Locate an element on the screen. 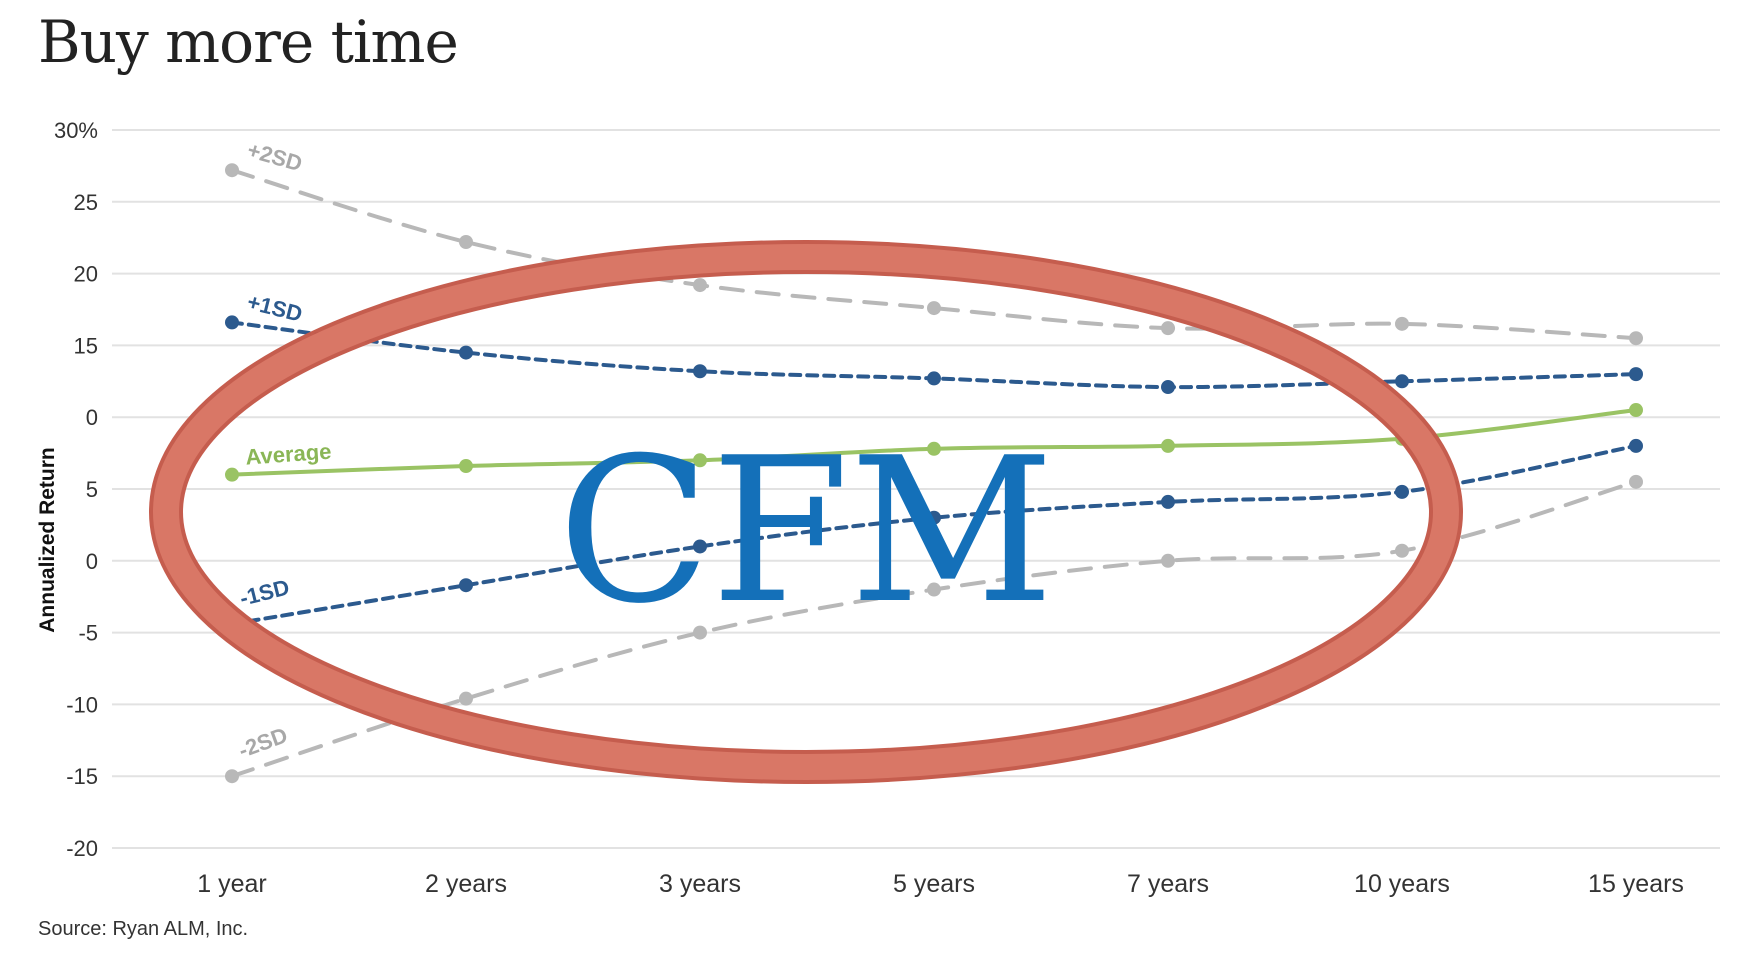 This screenshot has height=960, width=1760. series-label: +1SD is located at coordinates (275, 308).